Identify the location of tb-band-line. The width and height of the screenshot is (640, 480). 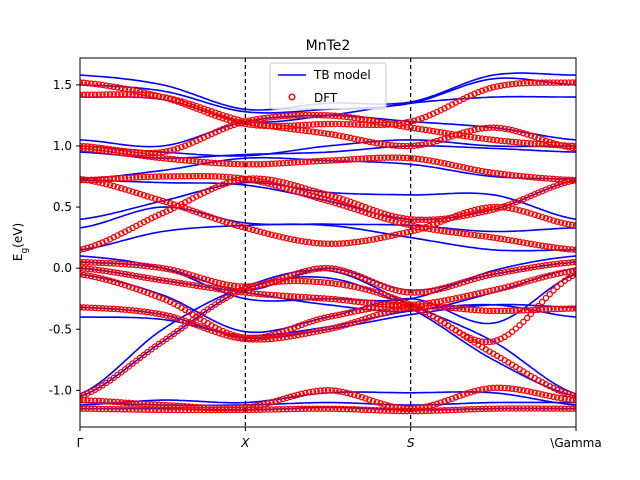
(328, 404).